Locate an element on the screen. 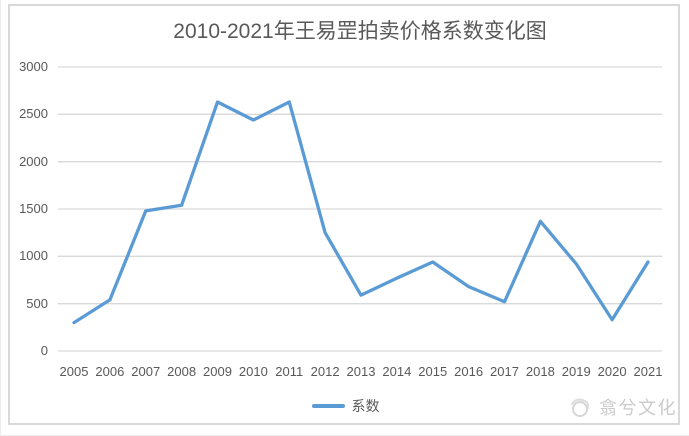  watermark-text: 翕兮文化 is located at coordinates (638, 408).